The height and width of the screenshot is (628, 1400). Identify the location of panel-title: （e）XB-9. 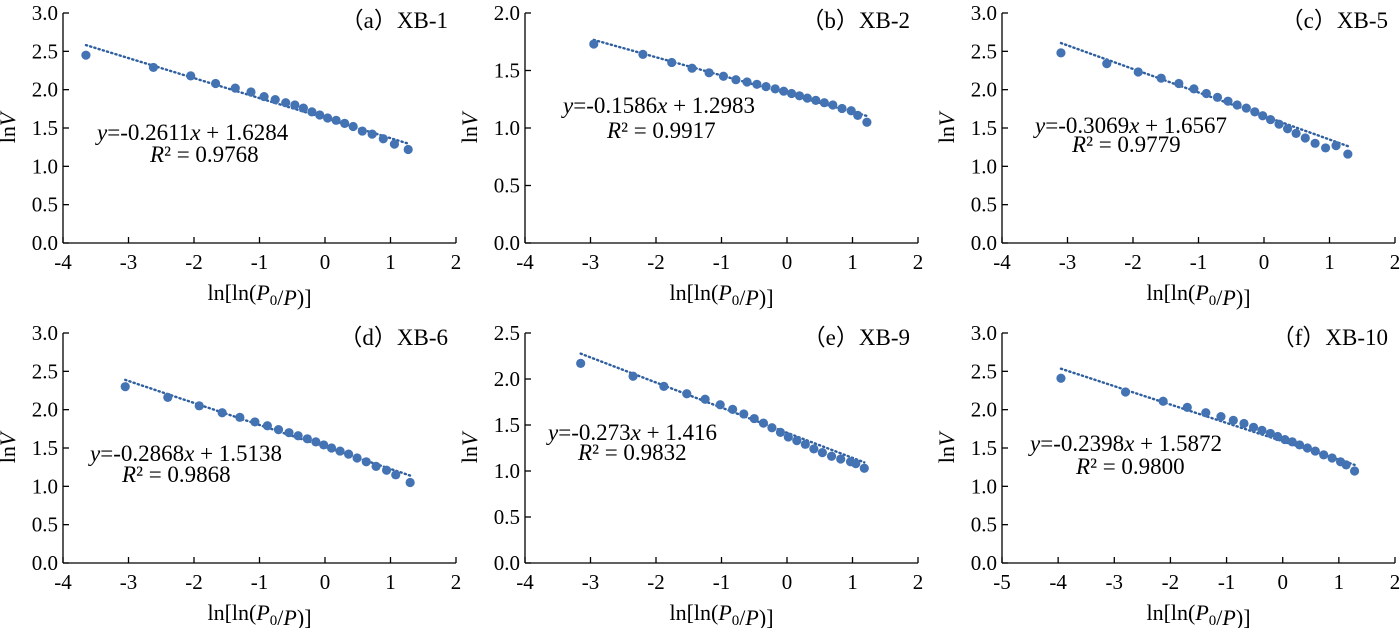
(856, 337).